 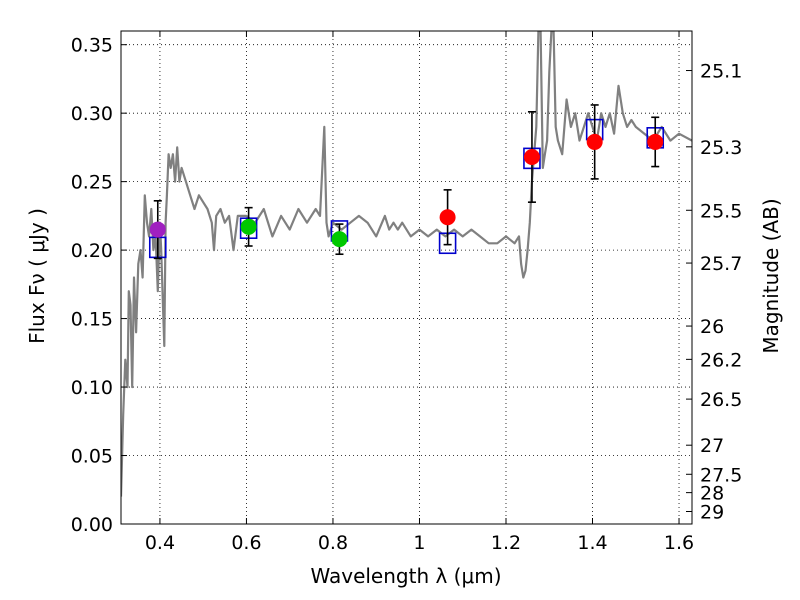 What do you see at coordinates (712, 513) in the screenshot?
I see `magnitude-tick-label: 29` at bounding box center [712, 513].